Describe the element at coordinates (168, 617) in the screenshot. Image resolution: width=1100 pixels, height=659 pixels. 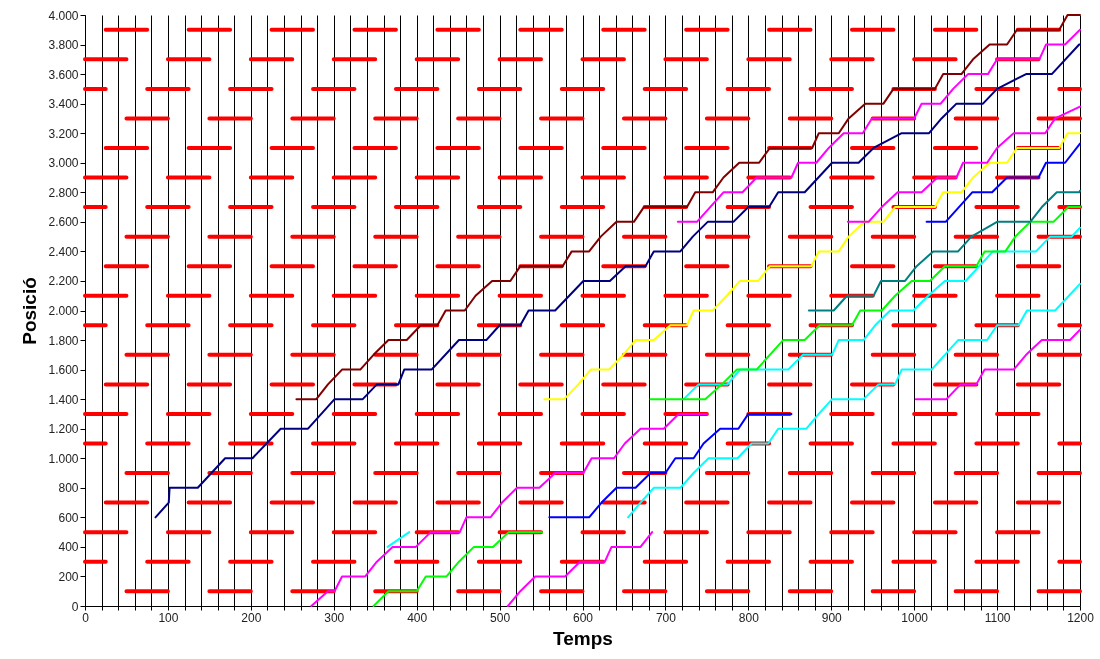
I see `x-tick-label: 100` at that location.